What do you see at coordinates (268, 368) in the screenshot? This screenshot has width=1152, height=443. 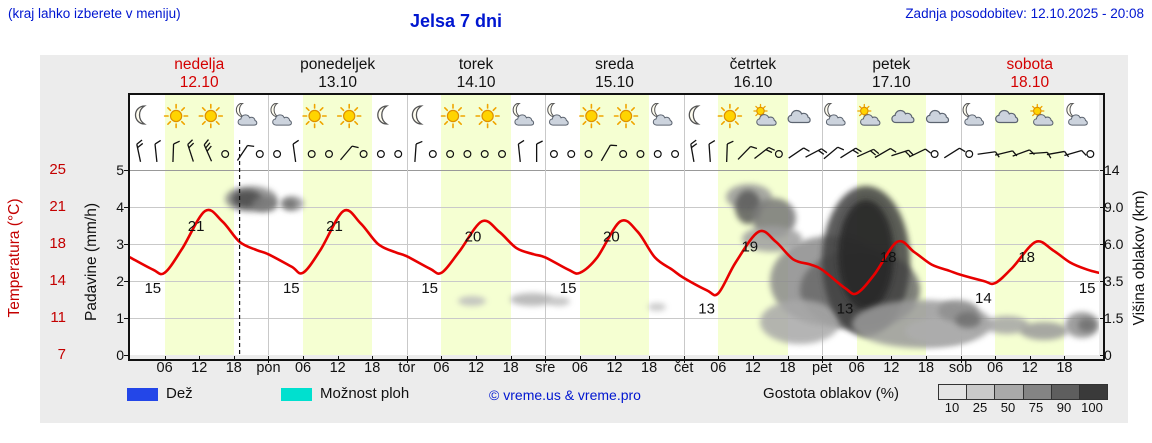 I see `day-abbrev-label: pon` at bounding box center [268, 368].